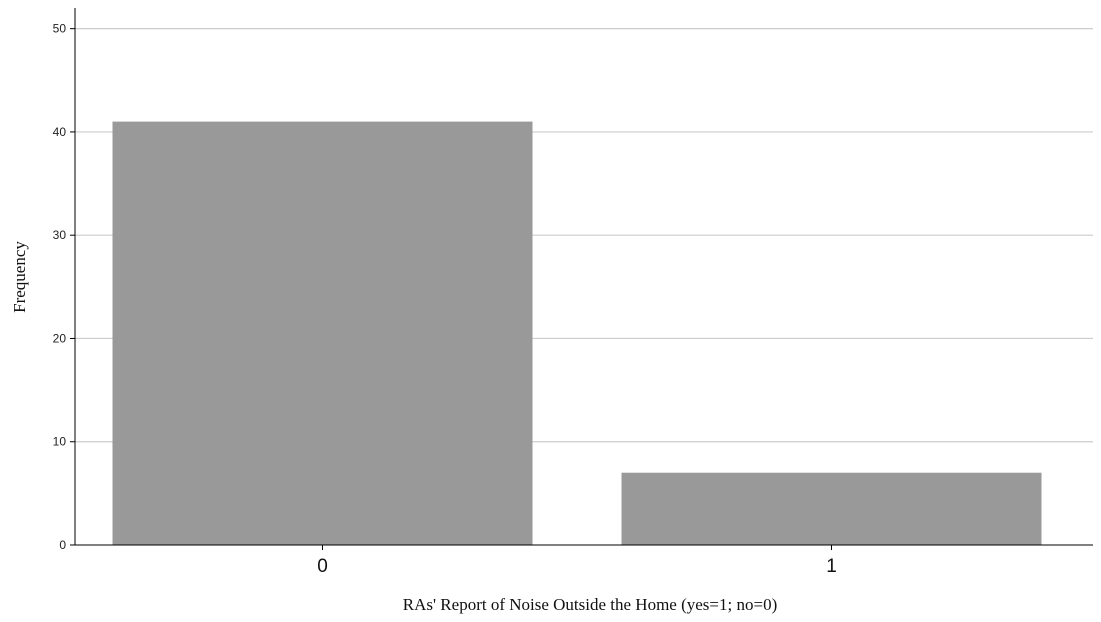  What do you see at coordinates (62, 545) in the screenshot?
I see `y-tick-label: 0` at bounding box center [62, 545].